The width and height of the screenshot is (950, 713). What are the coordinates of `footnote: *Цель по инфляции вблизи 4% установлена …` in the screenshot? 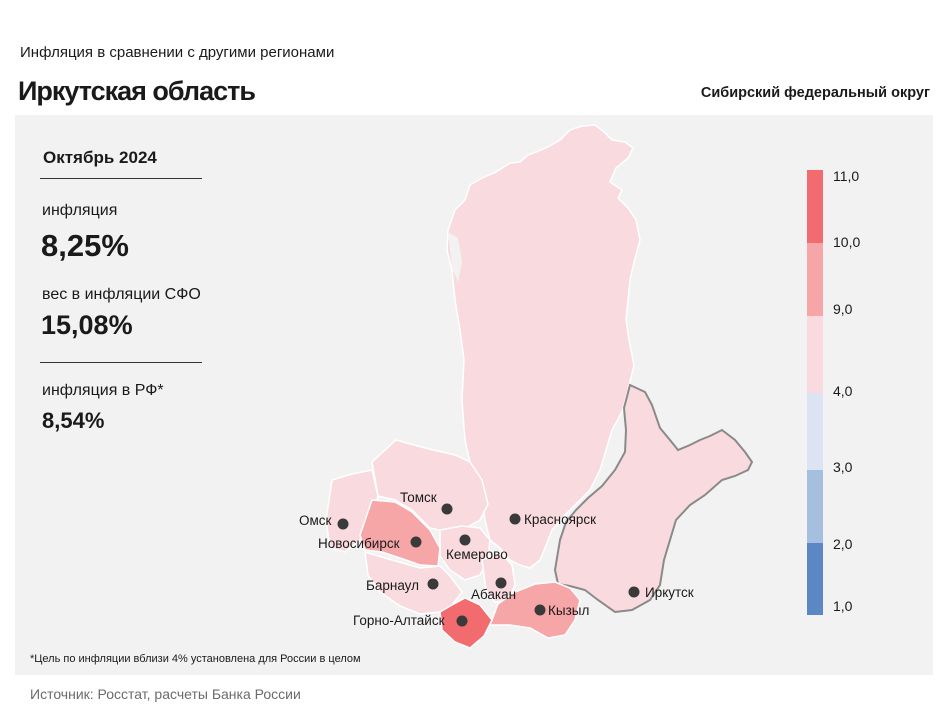 It's located at (195, 659).